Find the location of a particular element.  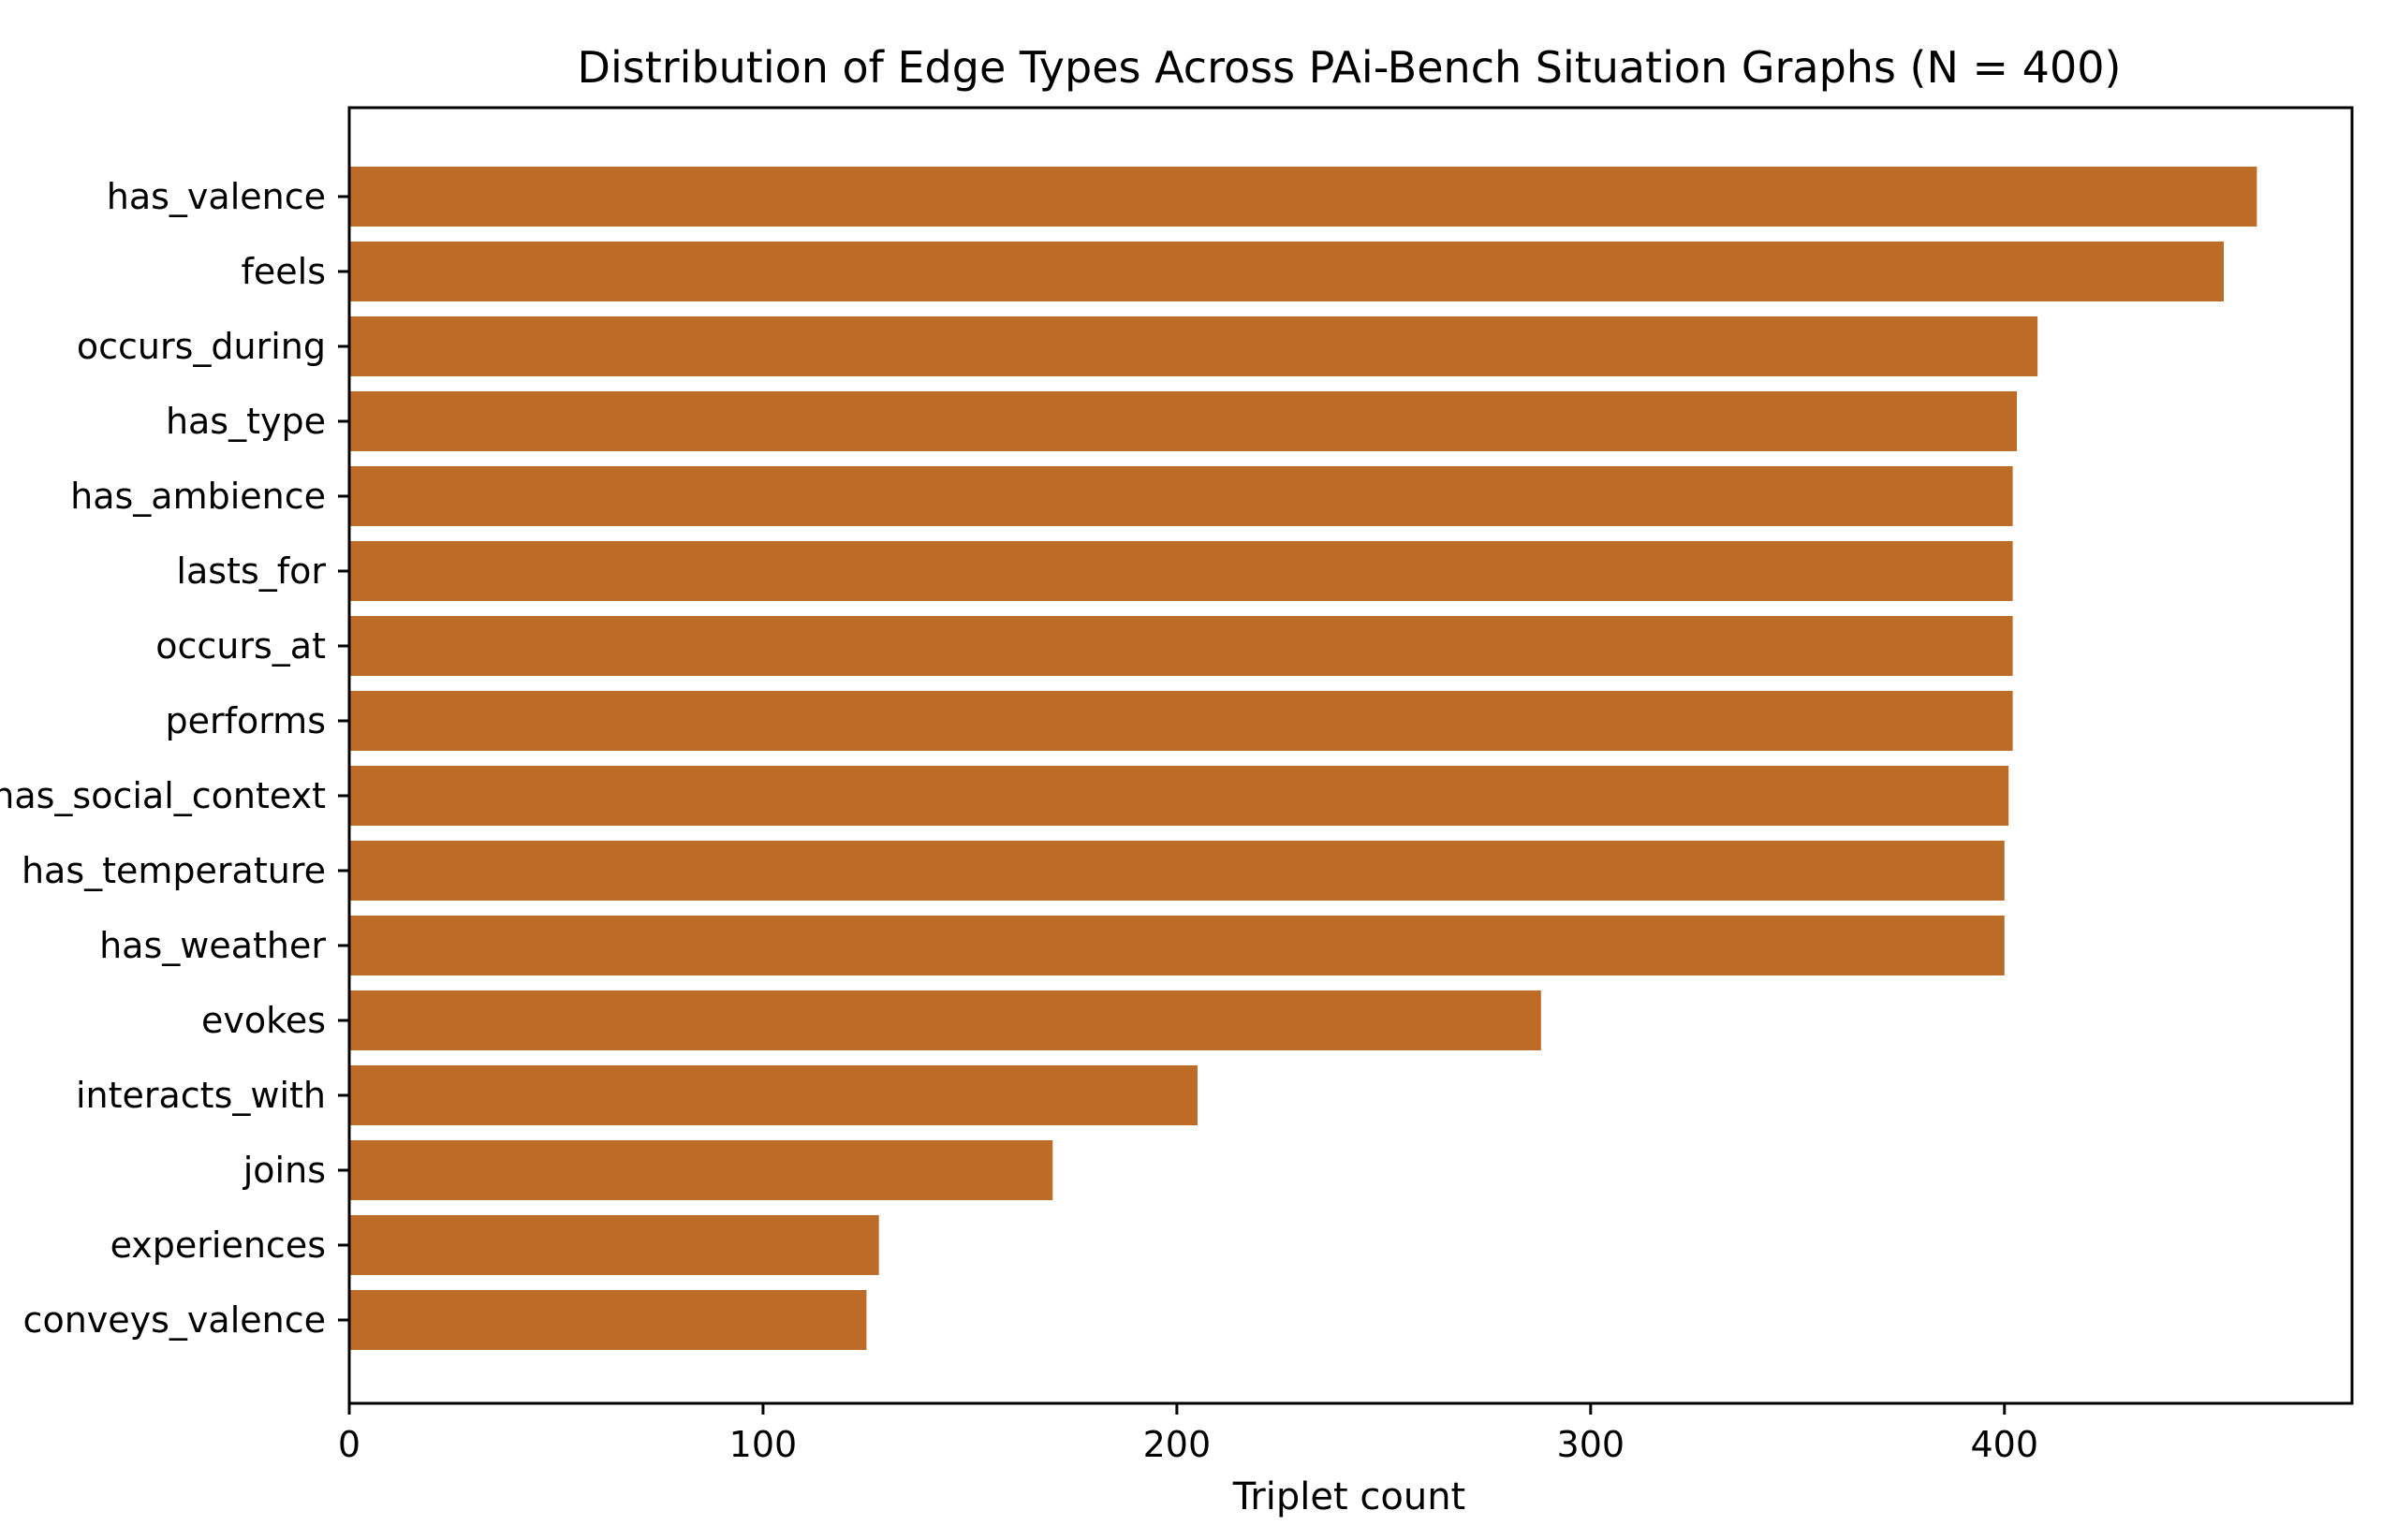

x-tick-label-200: 200 is located at coordinates (1177, 1444).